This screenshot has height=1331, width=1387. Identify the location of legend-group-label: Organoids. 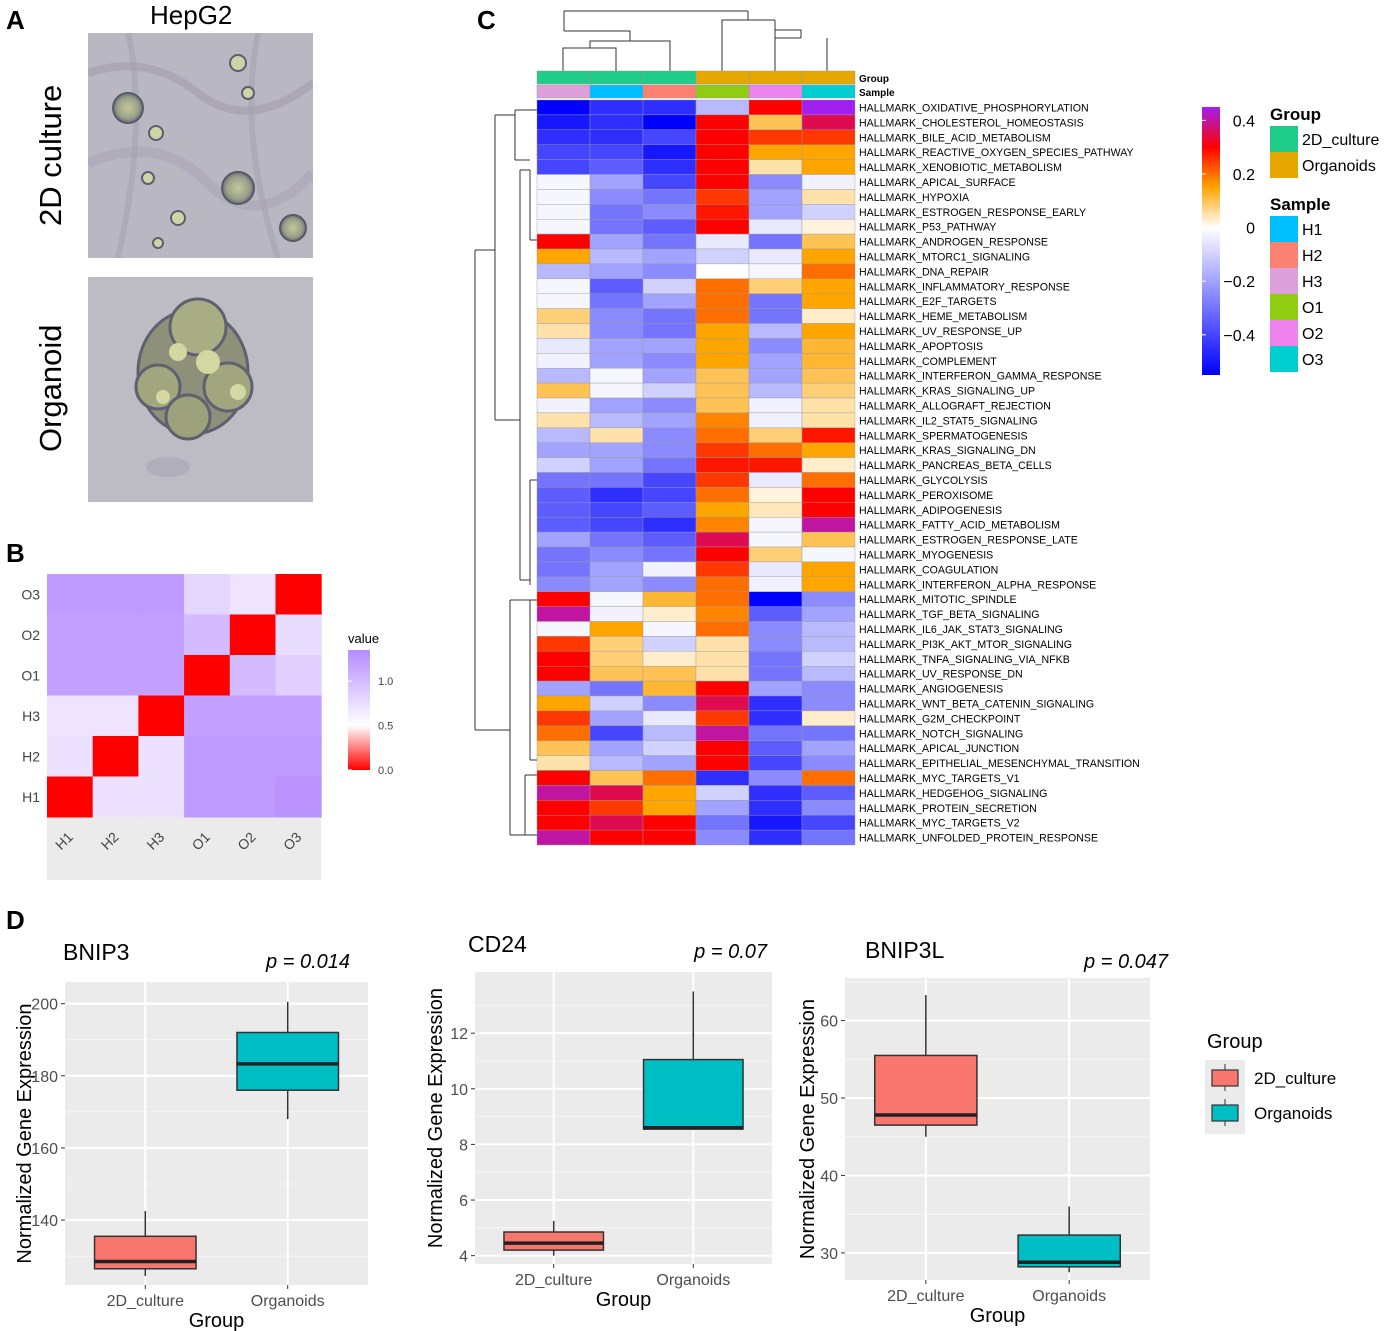
(1339, 166).